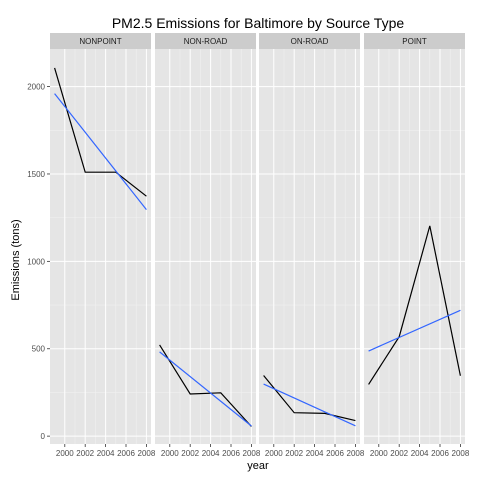  Describe the element at coordinates (16, 259) in the screenshot. I see `y-axis-title: Emissions (tons)` at that location.